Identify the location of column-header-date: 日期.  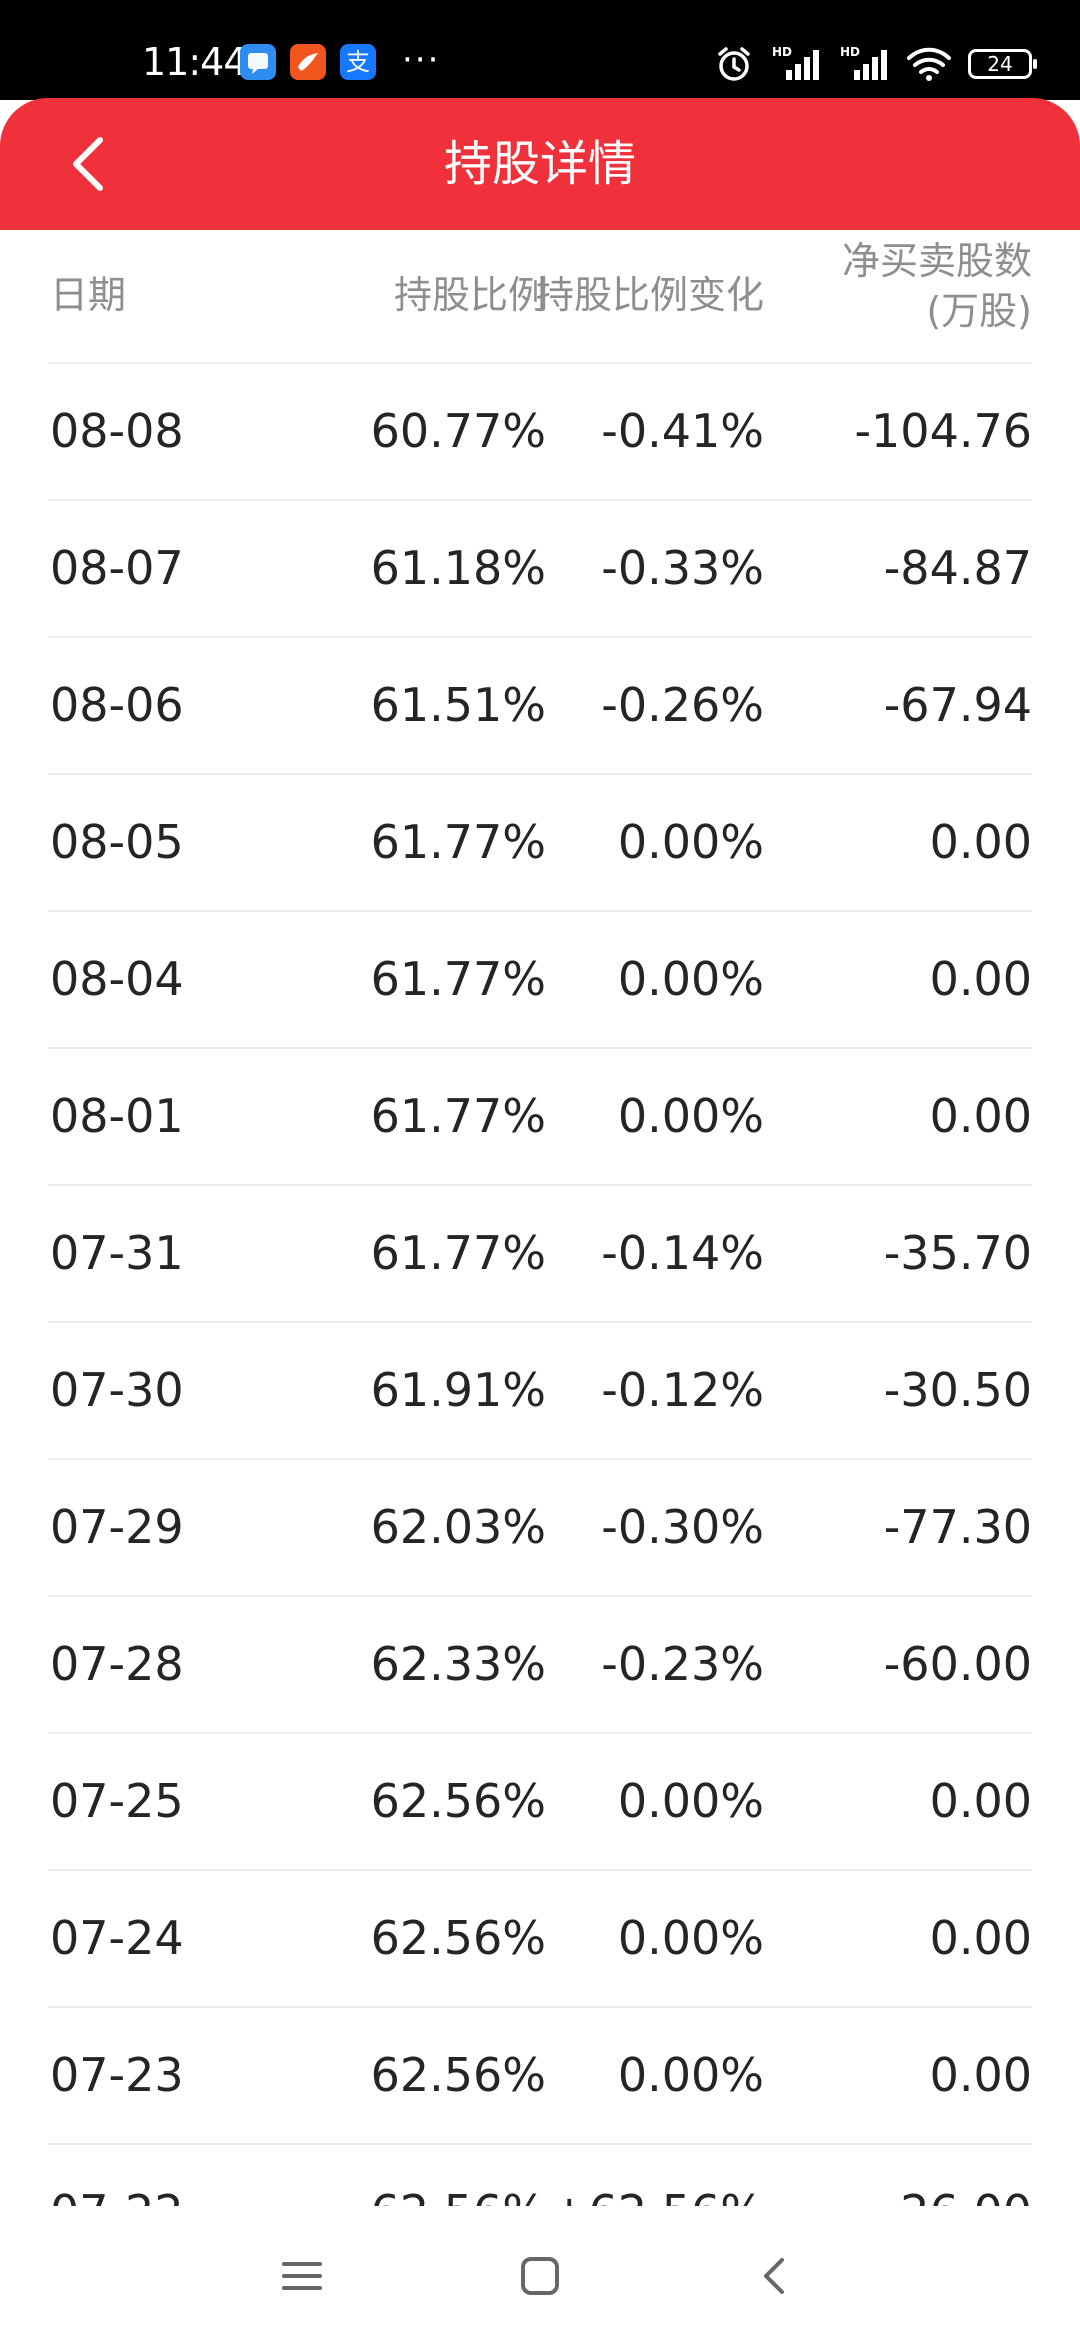
(88, 295).